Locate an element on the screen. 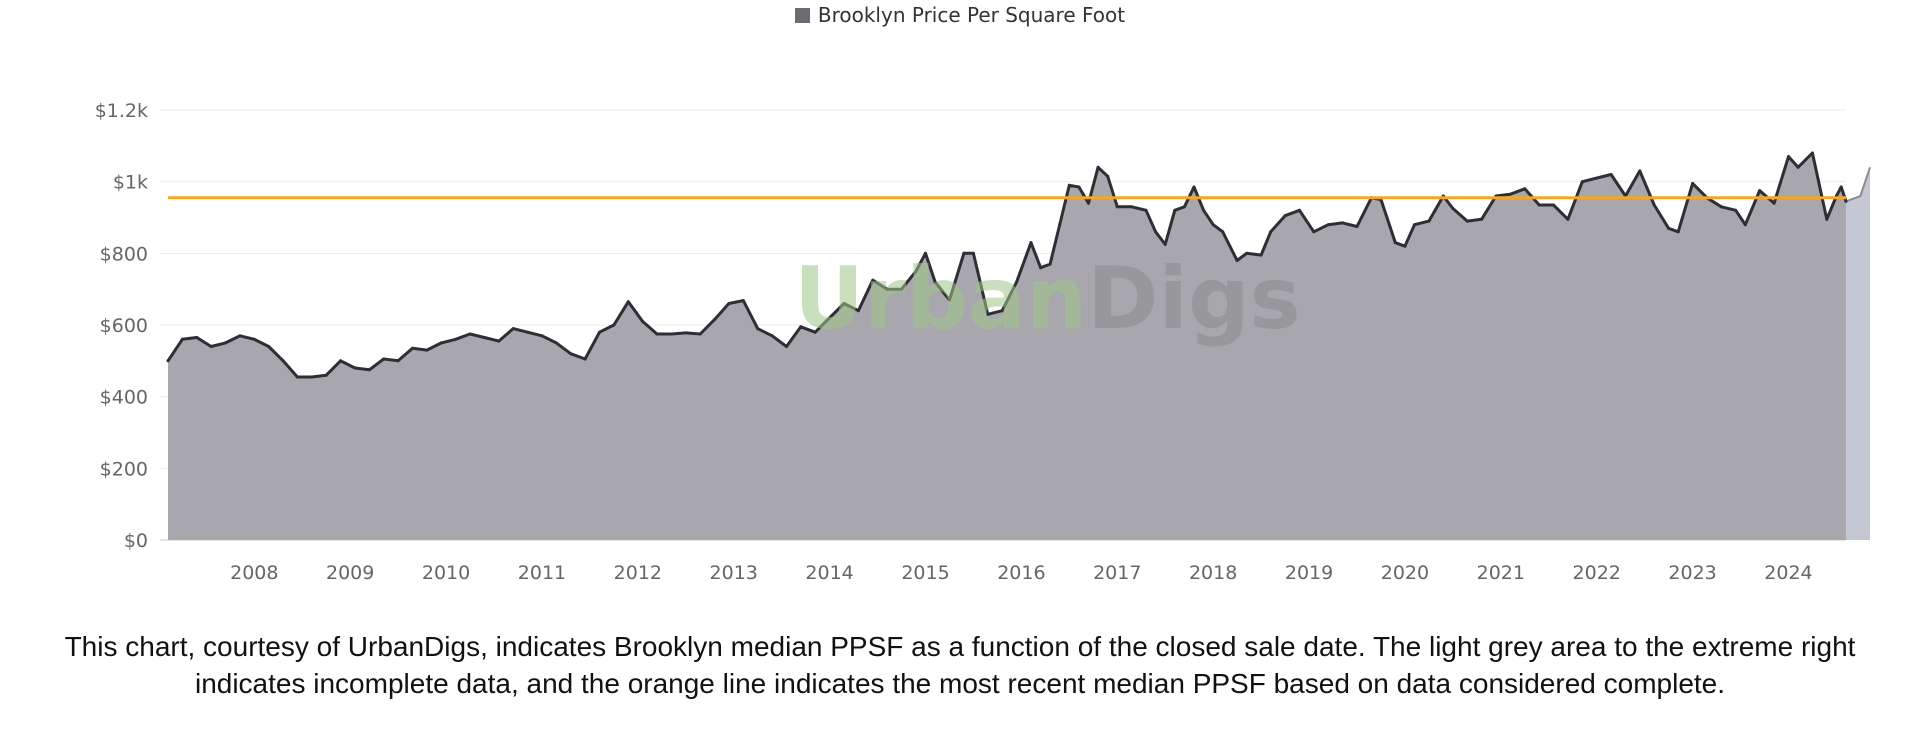 This screenshot has height=754, width=1920. x-tick-label: 2008 is located at coordinates (254, 573).